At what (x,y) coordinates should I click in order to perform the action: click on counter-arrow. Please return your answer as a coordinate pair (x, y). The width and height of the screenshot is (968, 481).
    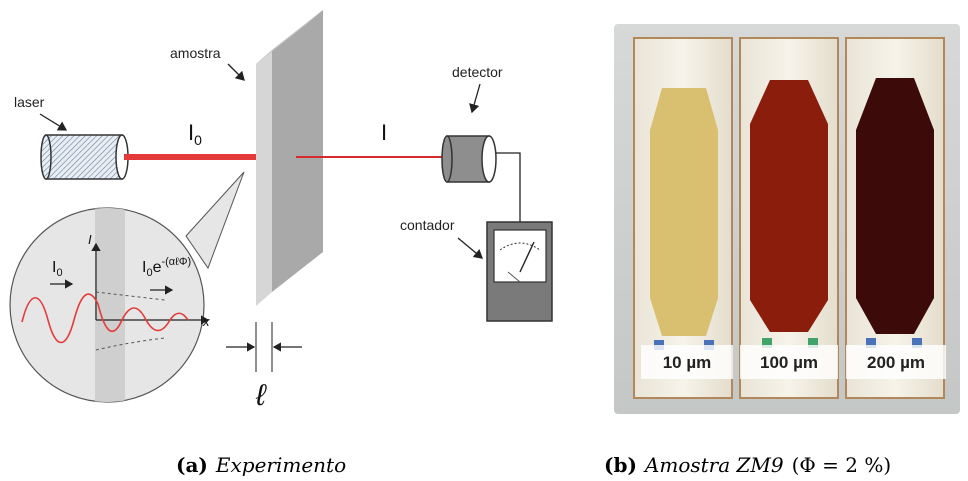
    Looking at the image, I should click on (470, 248).